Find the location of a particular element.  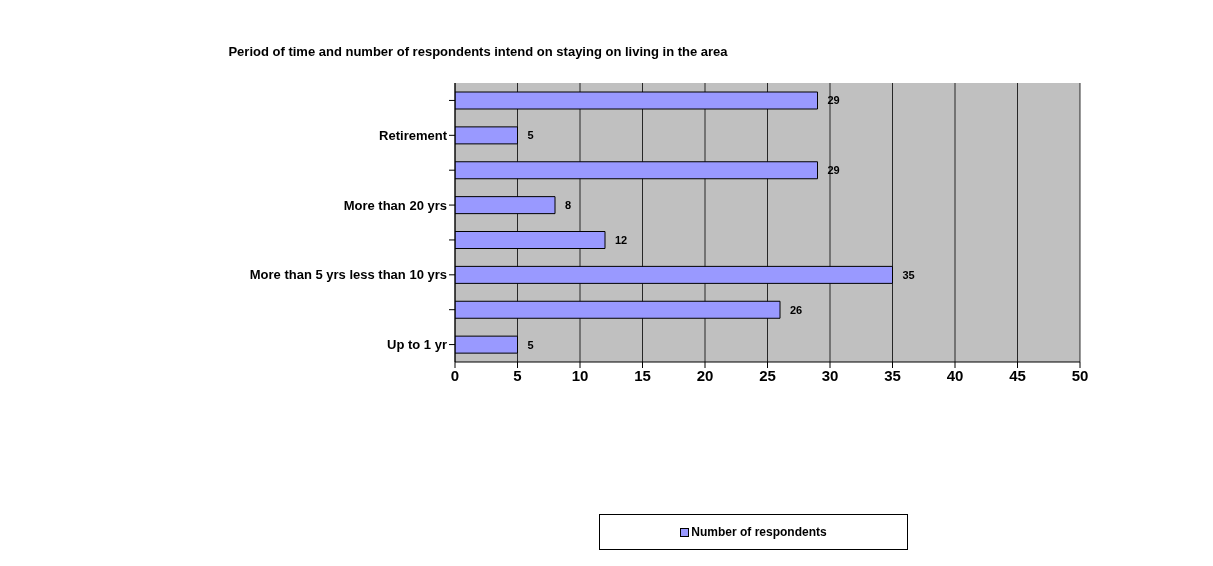

x-tick-label: 40 is located at coordinates (955, 375).